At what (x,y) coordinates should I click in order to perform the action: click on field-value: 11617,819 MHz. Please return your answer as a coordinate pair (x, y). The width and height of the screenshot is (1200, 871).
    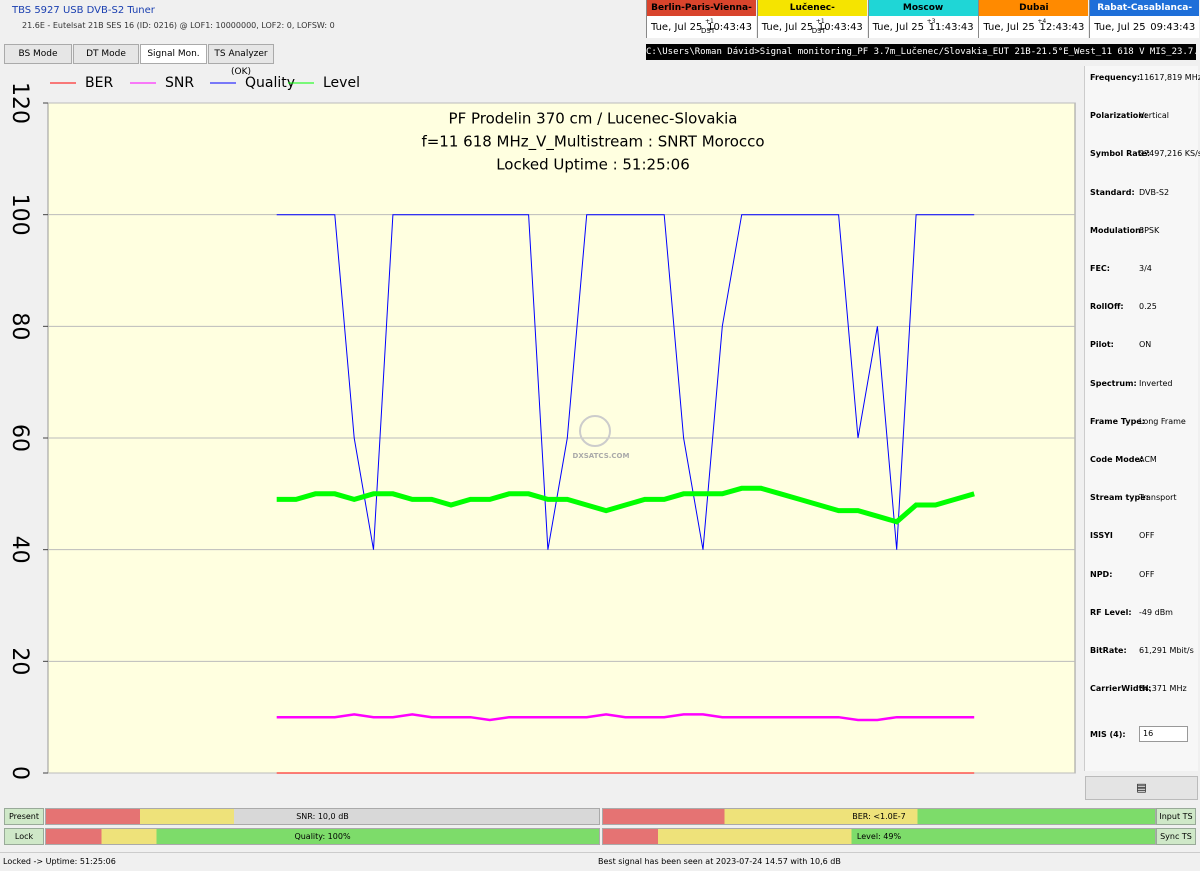
    Looking at the image, I should click on (1169, 77).